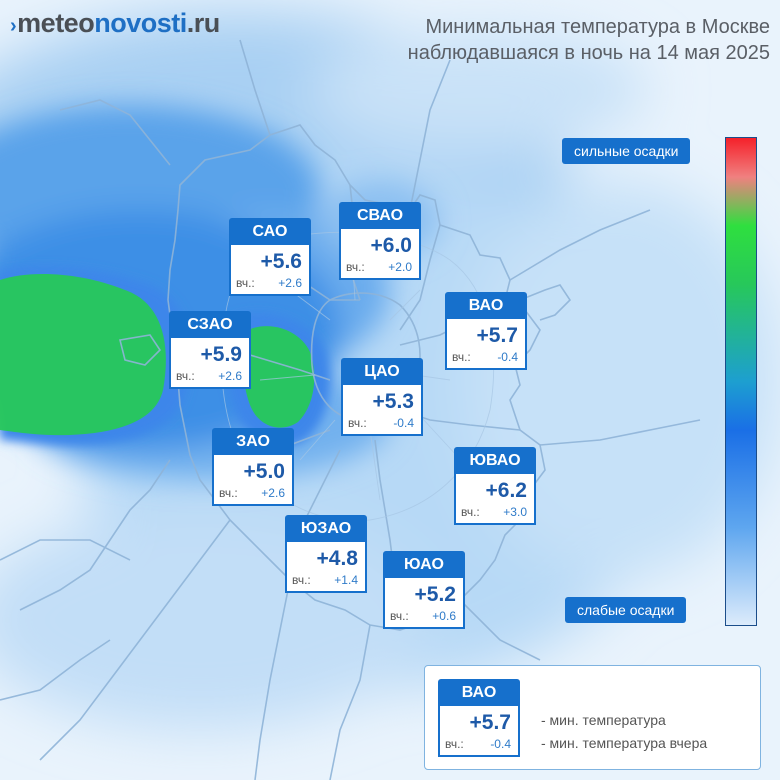  I want to click on district-name: СЗАО, so click(210, 324).